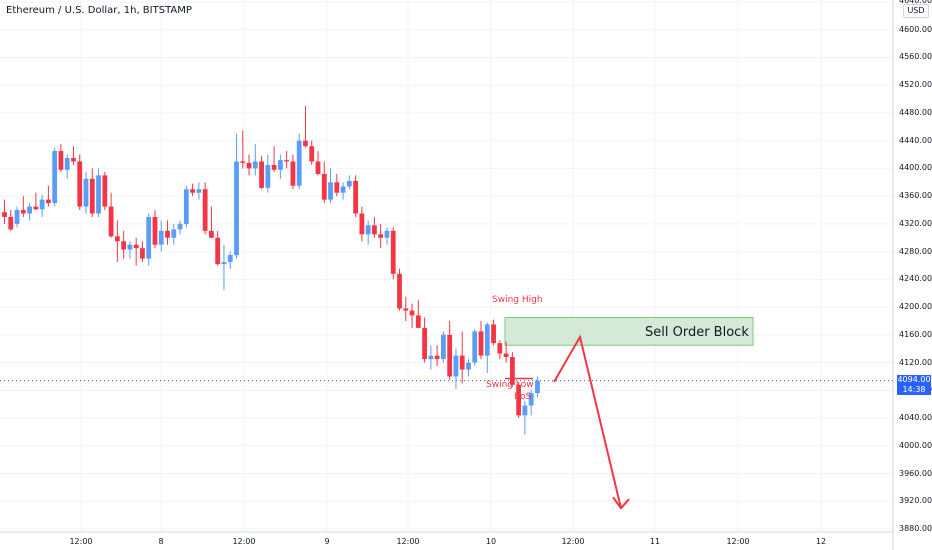  What do you see at coordinates (629, 331) in the screenshot?
I see `sell-order-block-zone` at bounding box center [629, 331].